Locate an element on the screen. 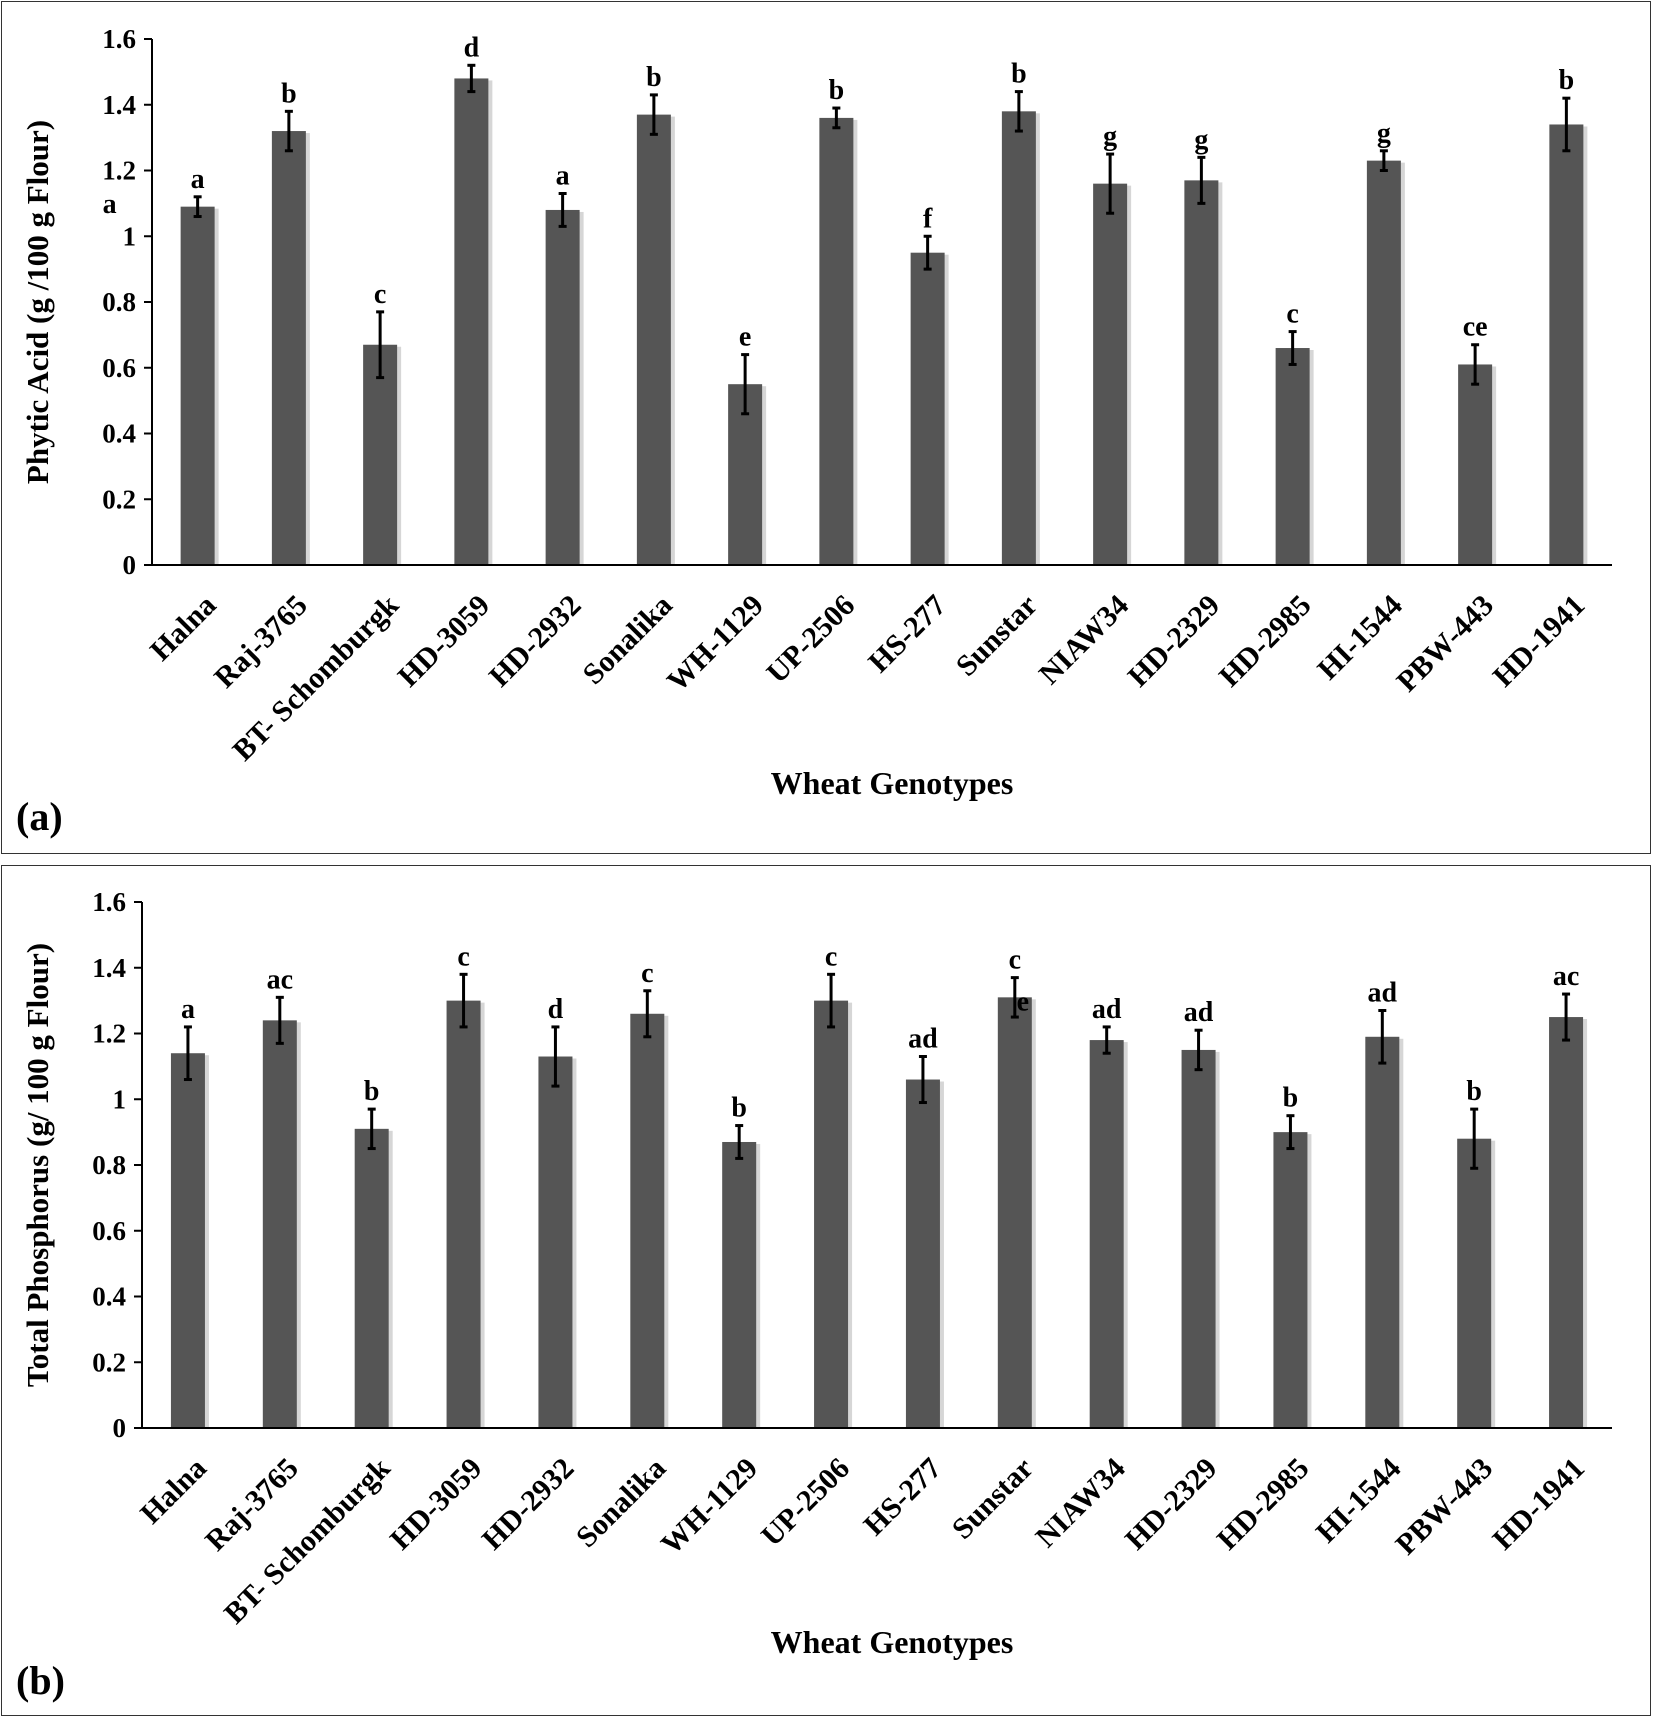 The width and height of the screenshot is (1654, 1718). y-axis-label: Total Phosphorus (g/ 100 g Flour) is located at coordinates (37, 1165).